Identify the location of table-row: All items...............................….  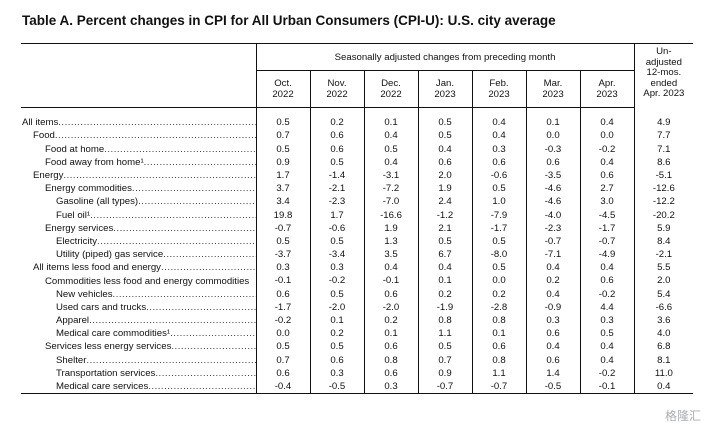
(357, 123).